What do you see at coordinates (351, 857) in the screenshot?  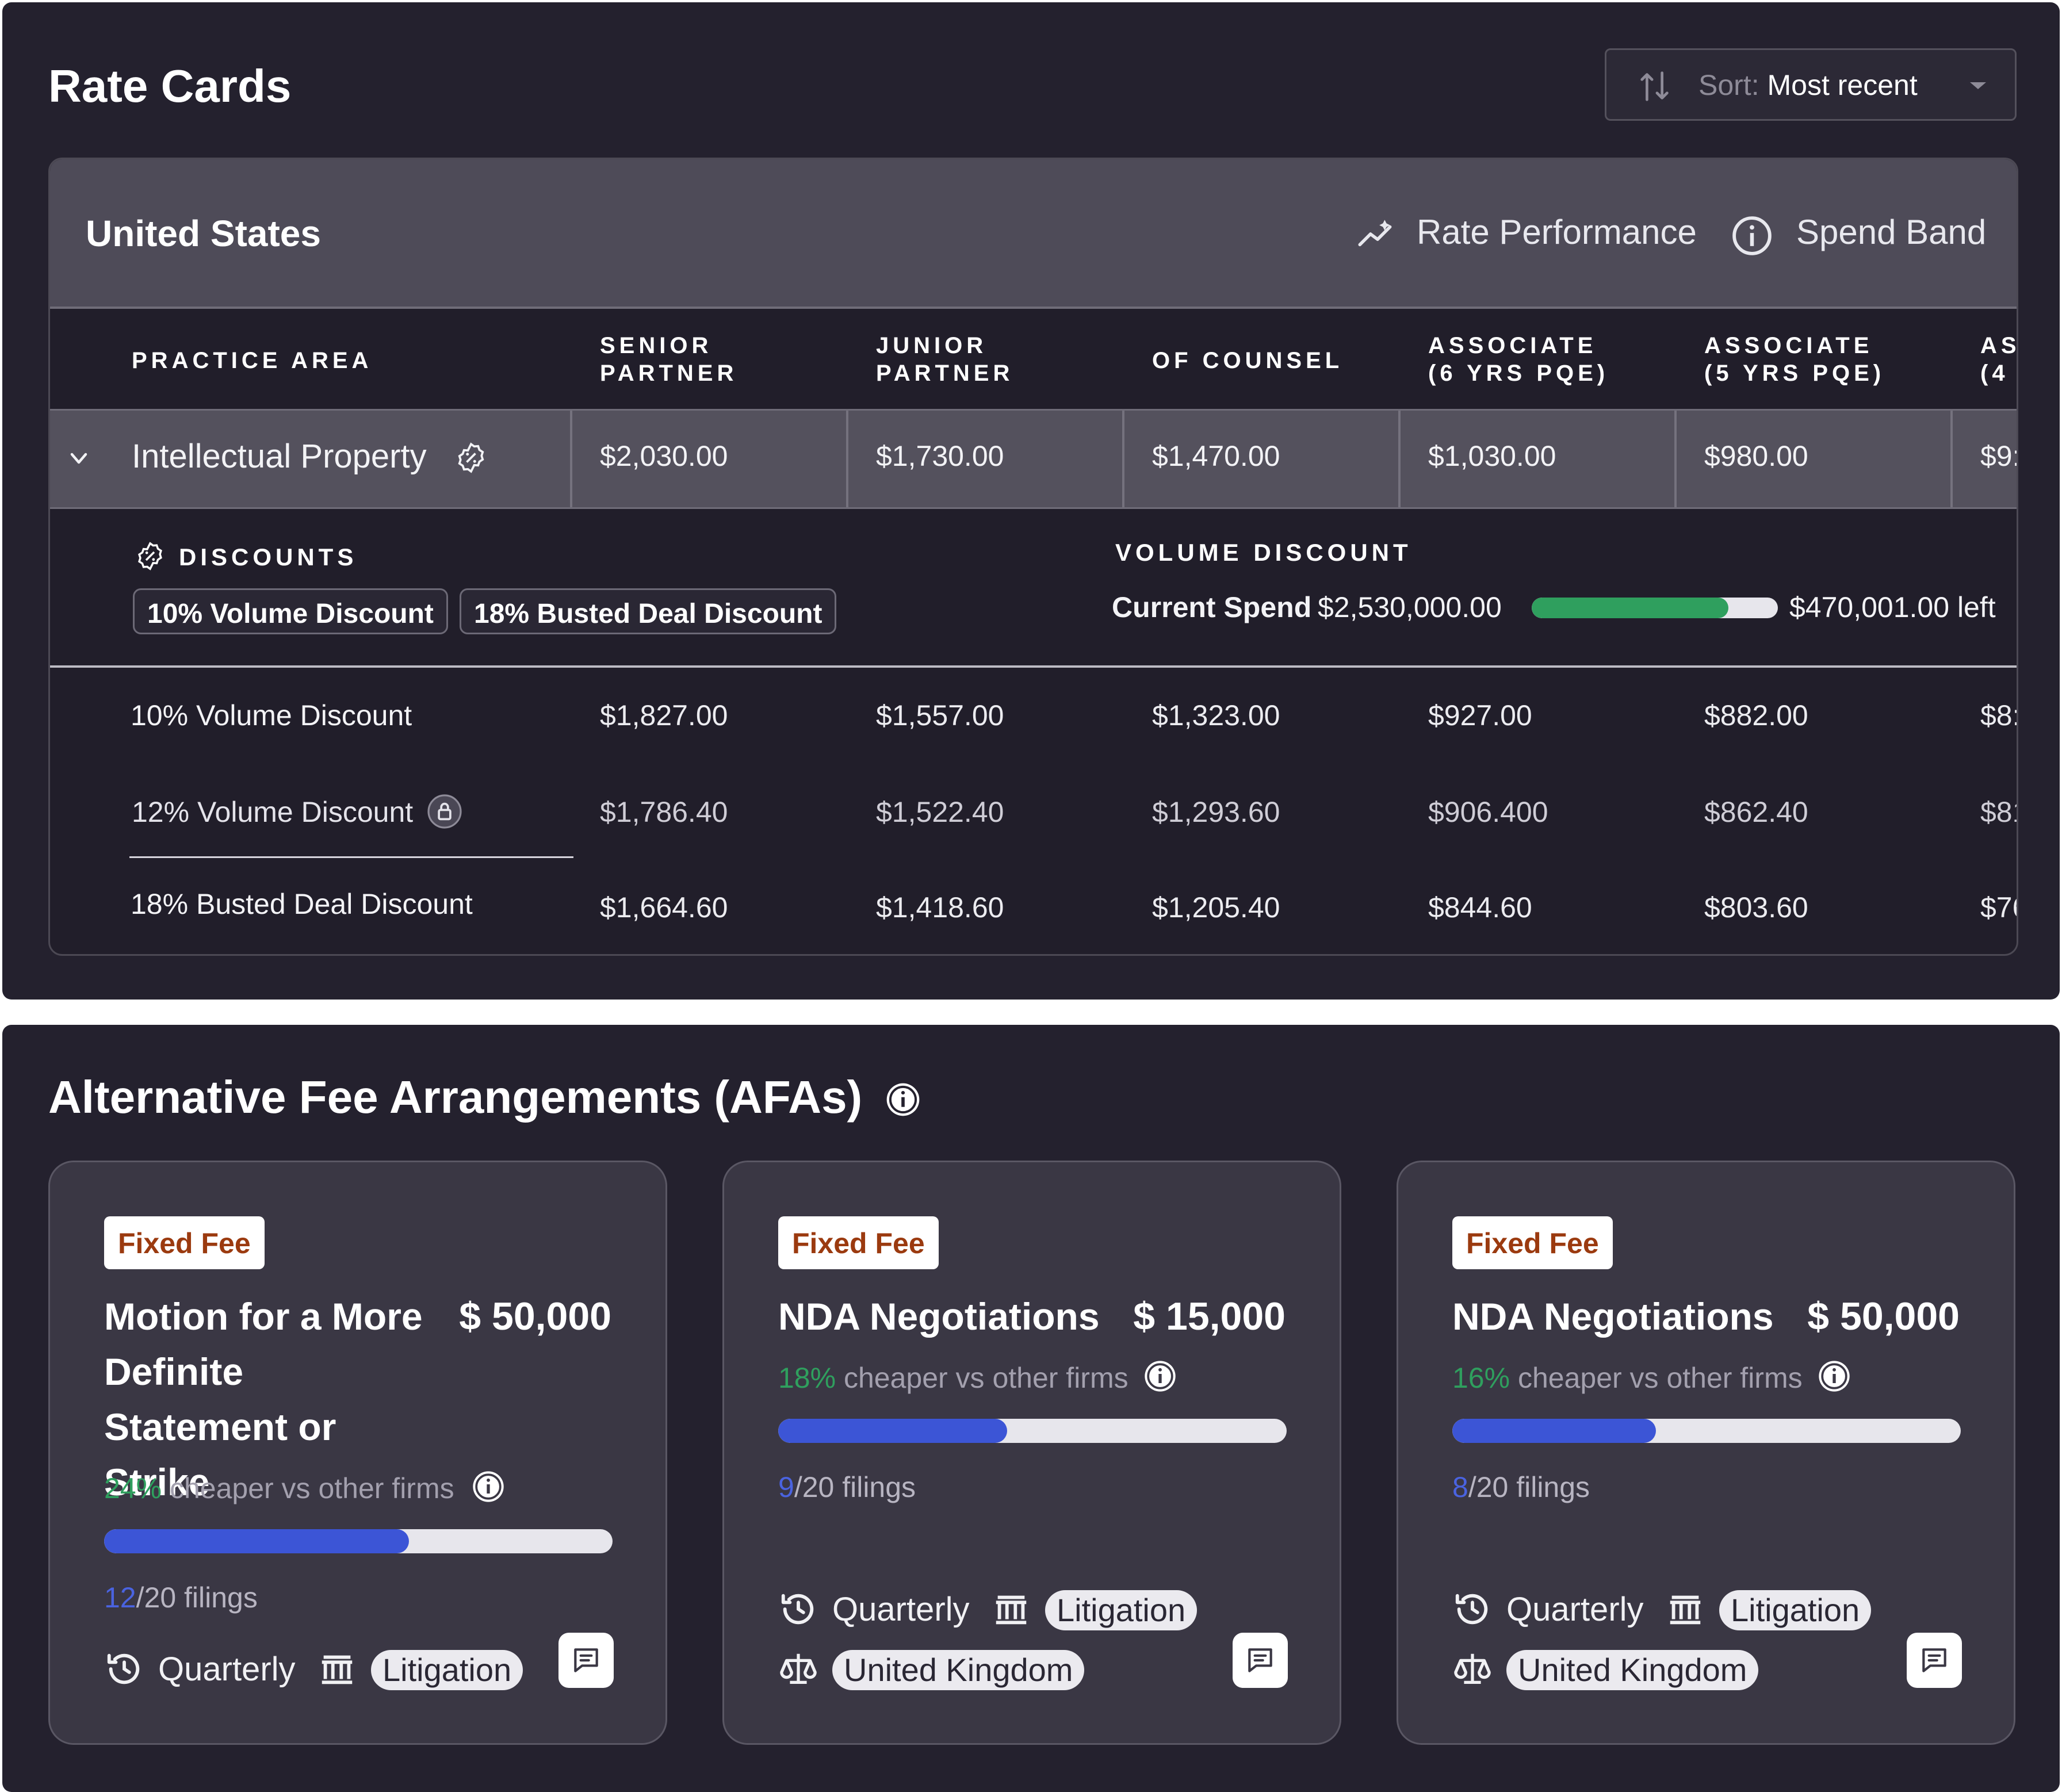 I see `row-divider` at bounding box center [351, 857].